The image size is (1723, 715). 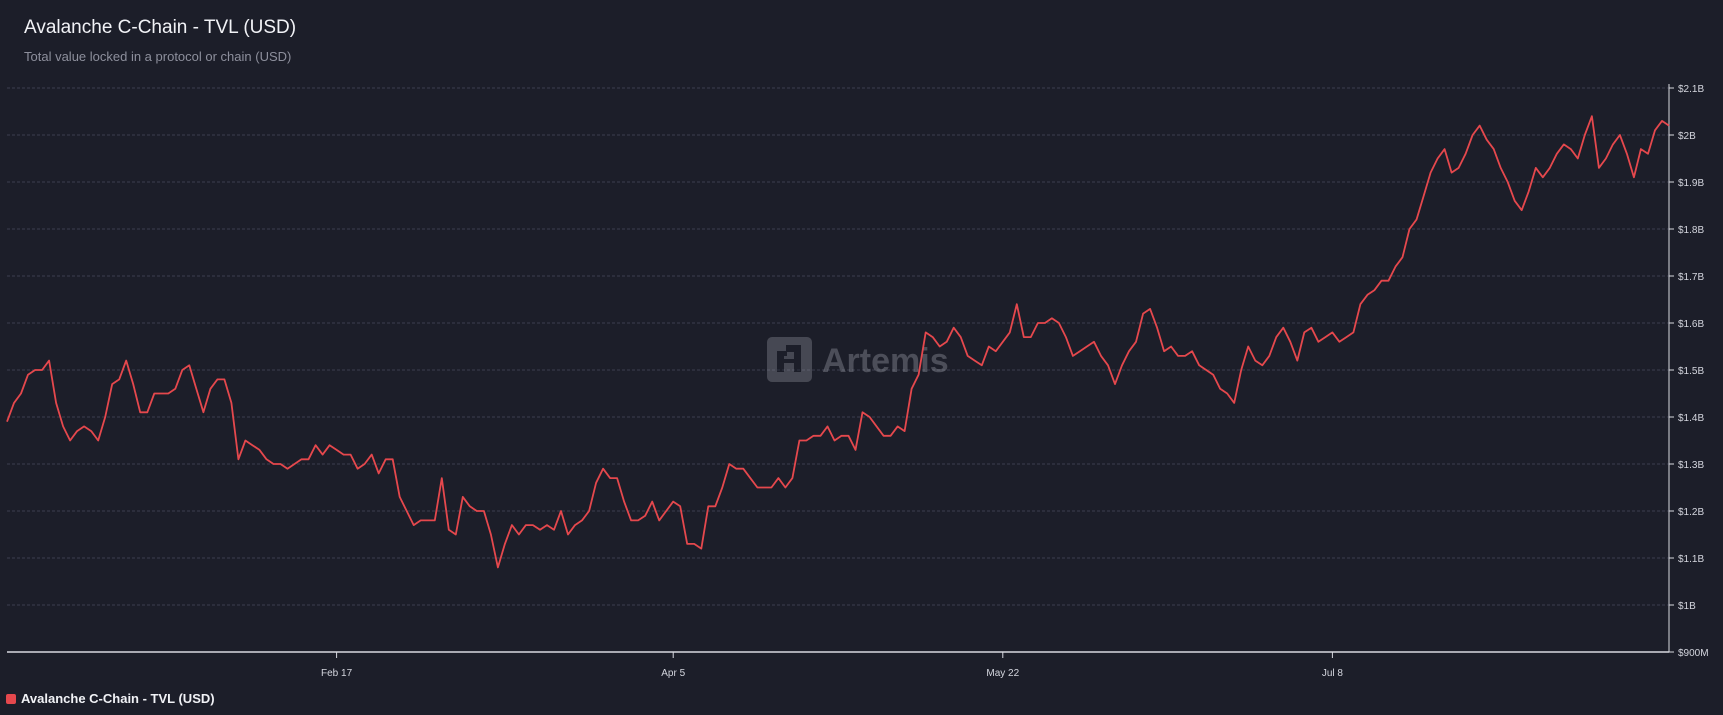 What do you see at coordinates (11, 698) in the screenshot?
I see `legend-swatch` at bounding box center [11, 698].